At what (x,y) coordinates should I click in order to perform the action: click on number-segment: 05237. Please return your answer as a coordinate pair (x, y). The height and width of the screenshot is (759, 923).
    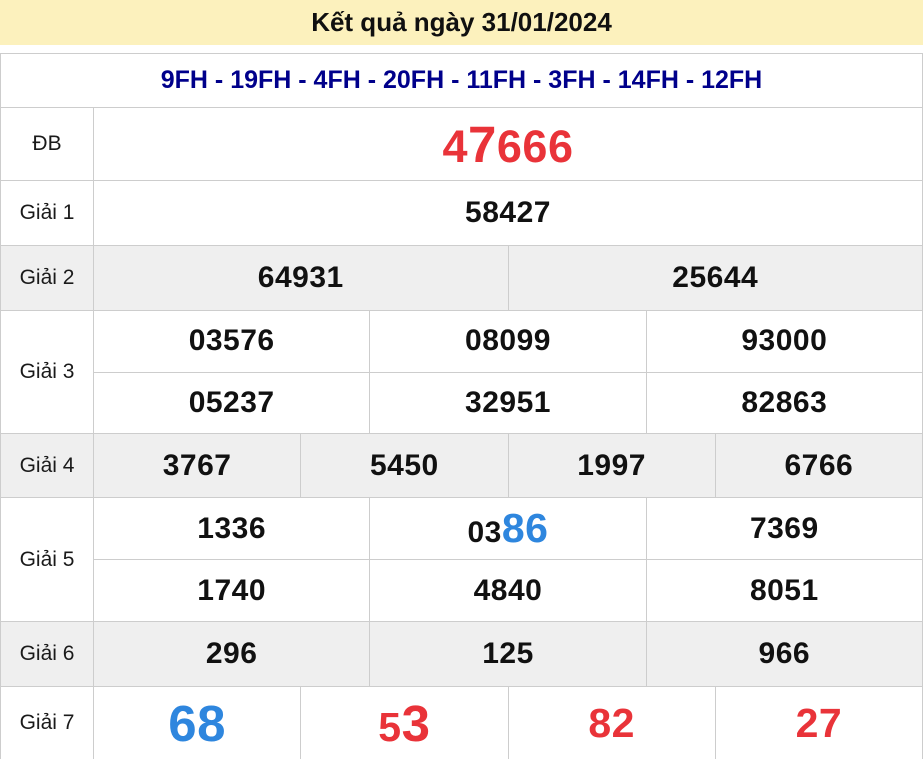
    Looking at the image, I should click on (231, 402).